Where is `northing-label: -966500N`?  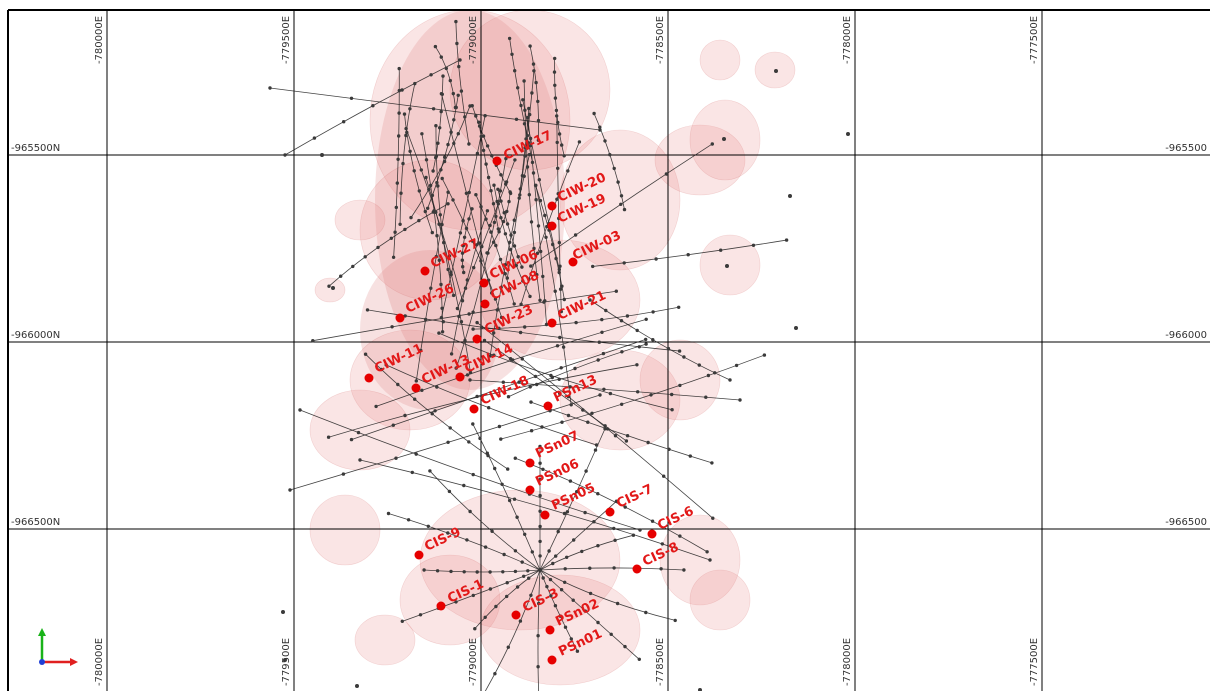 northing-label: -966500N is located at coordinates (35, 522).